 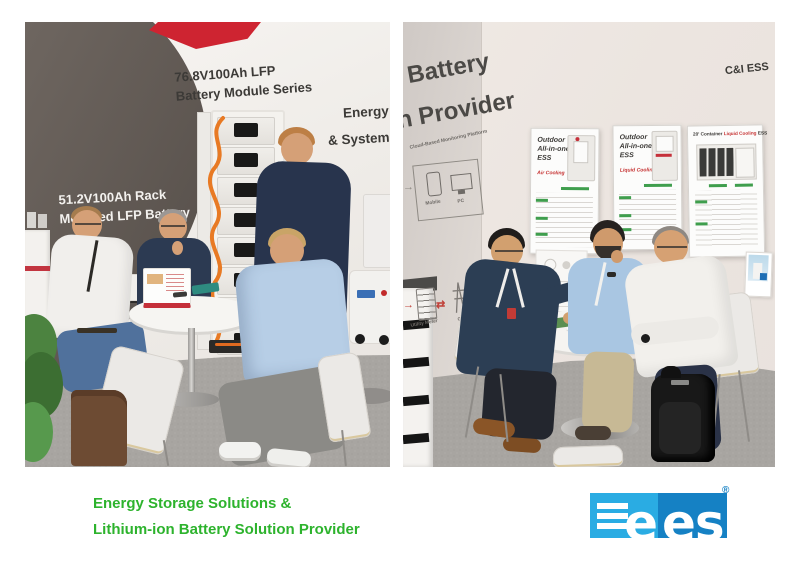 What do you see at coordinates (758, 274) in the screenshot?
I see `small-poster` at bounding box center [758, 274].